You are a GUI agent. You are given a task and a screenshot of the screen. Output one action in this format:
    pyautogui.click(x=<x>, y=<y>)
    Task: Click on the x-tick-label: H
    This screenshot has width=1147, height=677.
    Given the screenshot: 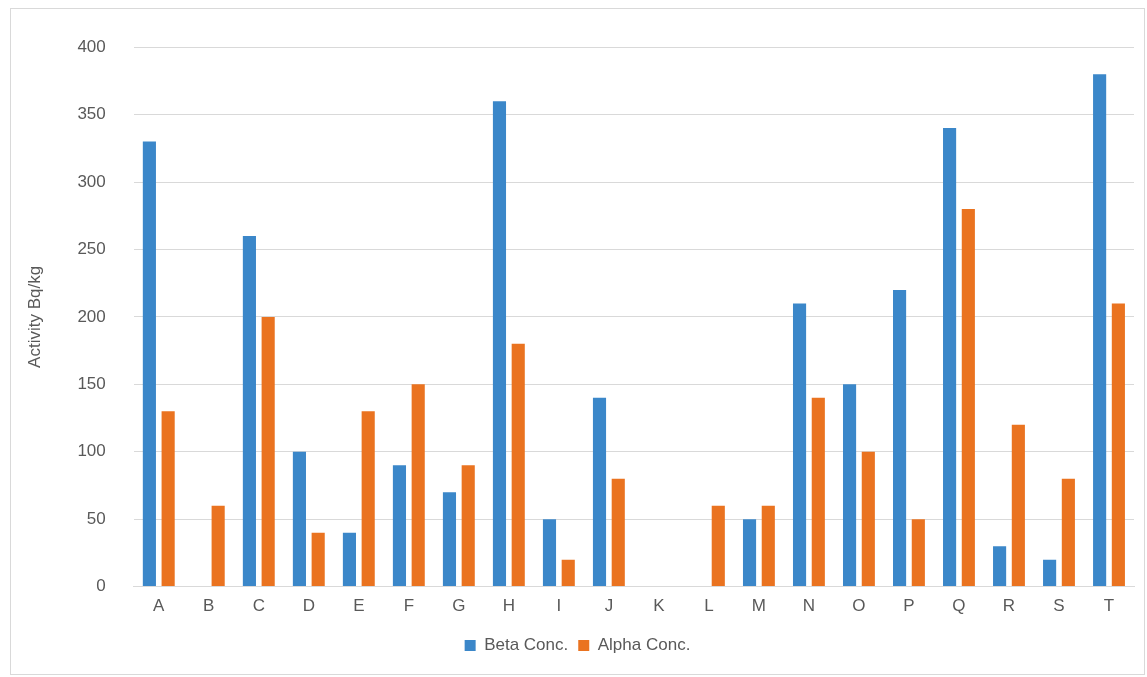 What is the action you would take?
    pyautogui.click(x=508, y=606)
    